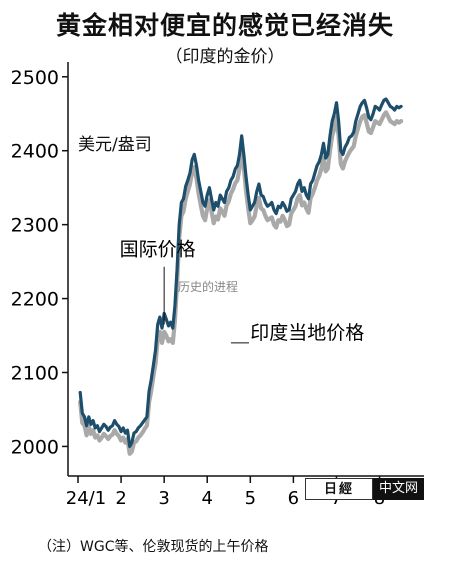 The image size is (450, 569). I want to click on nikkei-badge: 日經 中文网, so click(365, 489).